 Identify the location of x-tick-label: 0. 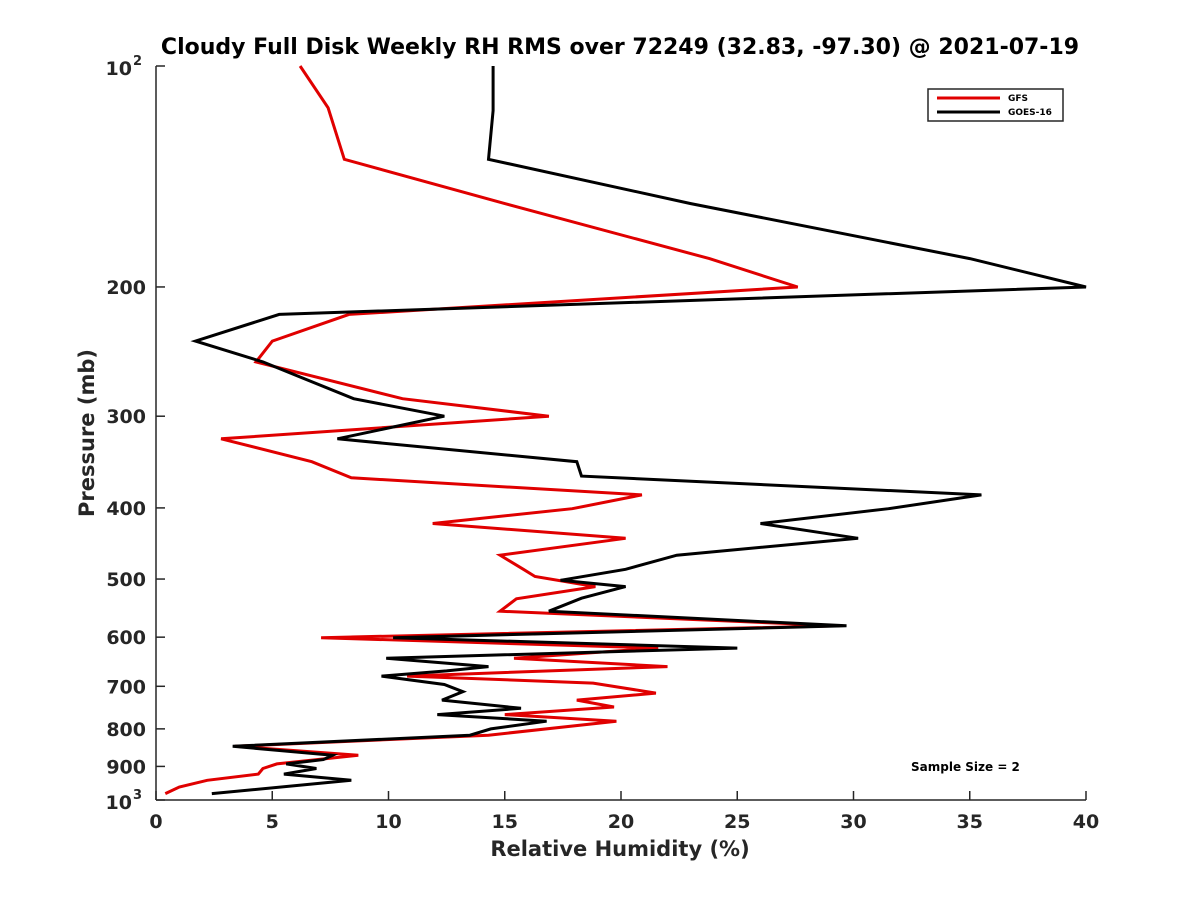
(155, 822).